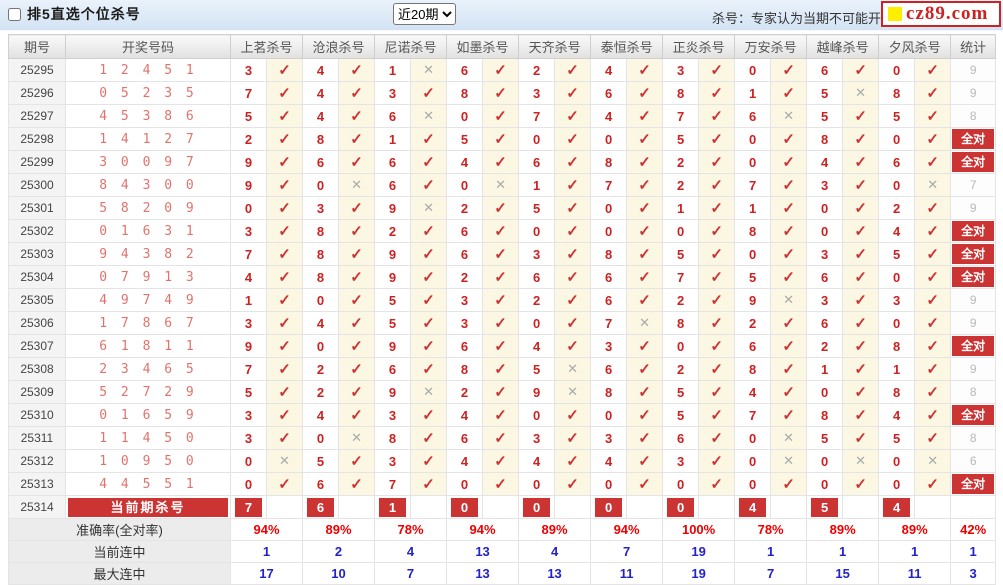  I want to click on section-checkbox, so click(14, 14).